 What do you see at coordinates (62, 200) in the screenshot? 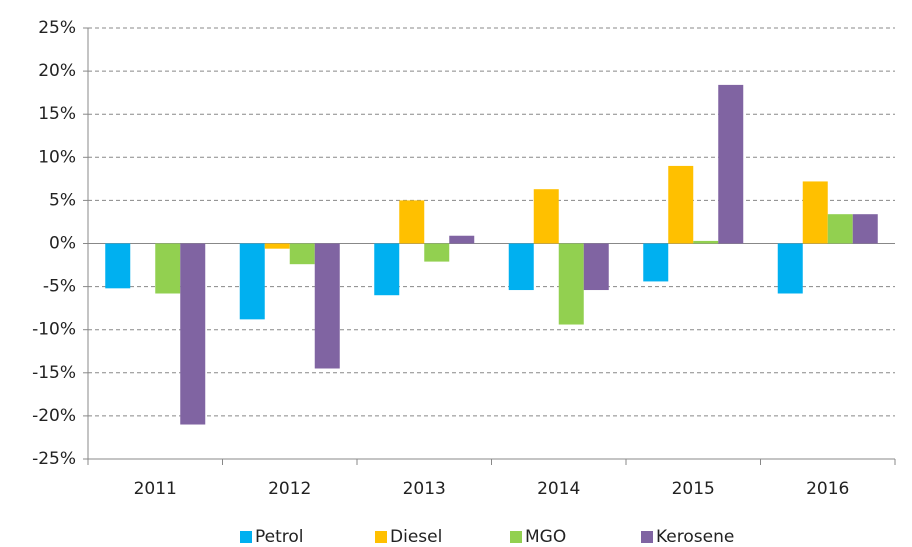
I see `y-tick-label: 5%` at bounding box center [62, 200].